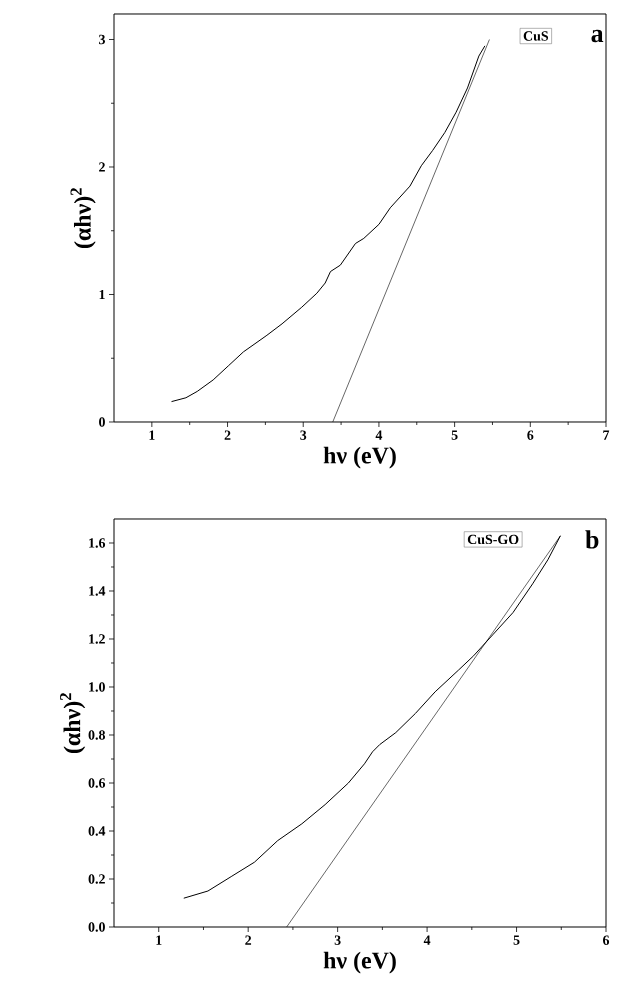  I want to click on annotation: b, so click(592, 539).